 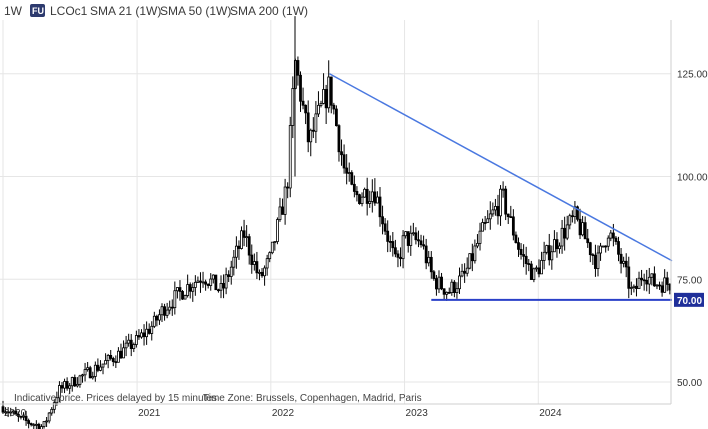 I want to click on x-tick-label: 2023, so click(x=417, y=413).